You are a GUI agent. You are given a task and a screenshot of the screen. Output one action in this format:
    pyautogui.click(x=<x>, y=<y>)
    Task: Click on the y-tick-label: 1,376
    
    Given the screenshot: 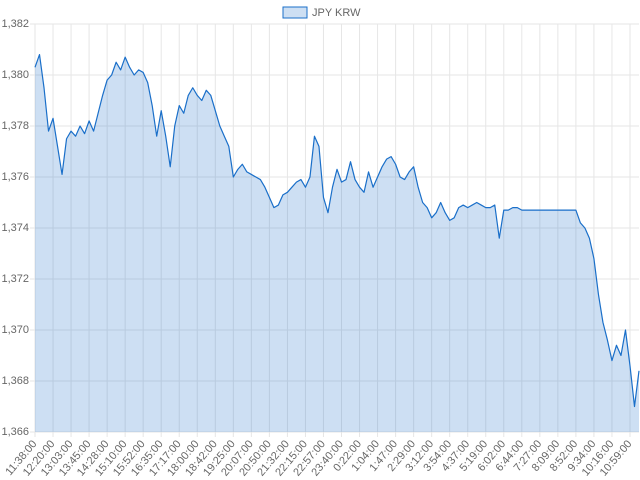 What is the action you would take?
    pyautogui.click(x=15, y=177)
    